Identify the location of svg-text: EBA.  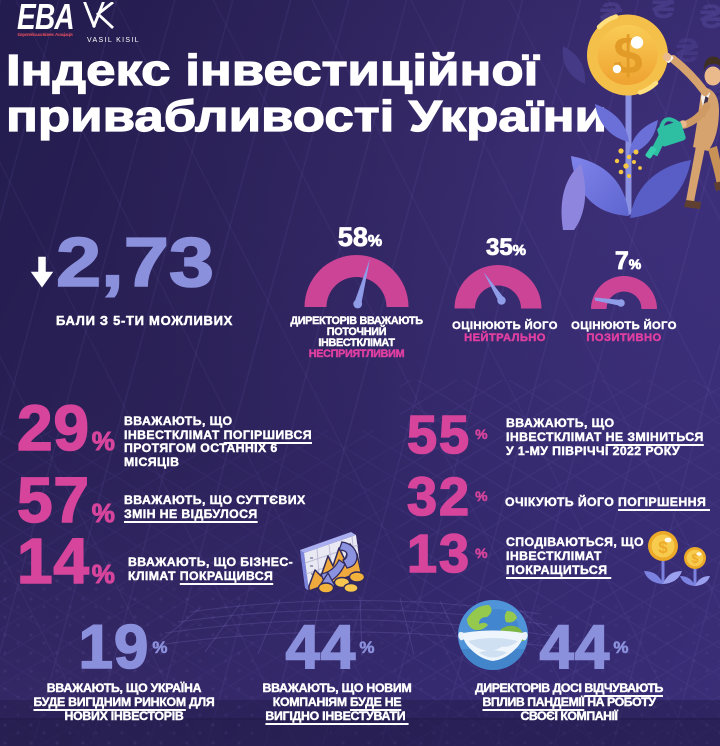
(45, 19).